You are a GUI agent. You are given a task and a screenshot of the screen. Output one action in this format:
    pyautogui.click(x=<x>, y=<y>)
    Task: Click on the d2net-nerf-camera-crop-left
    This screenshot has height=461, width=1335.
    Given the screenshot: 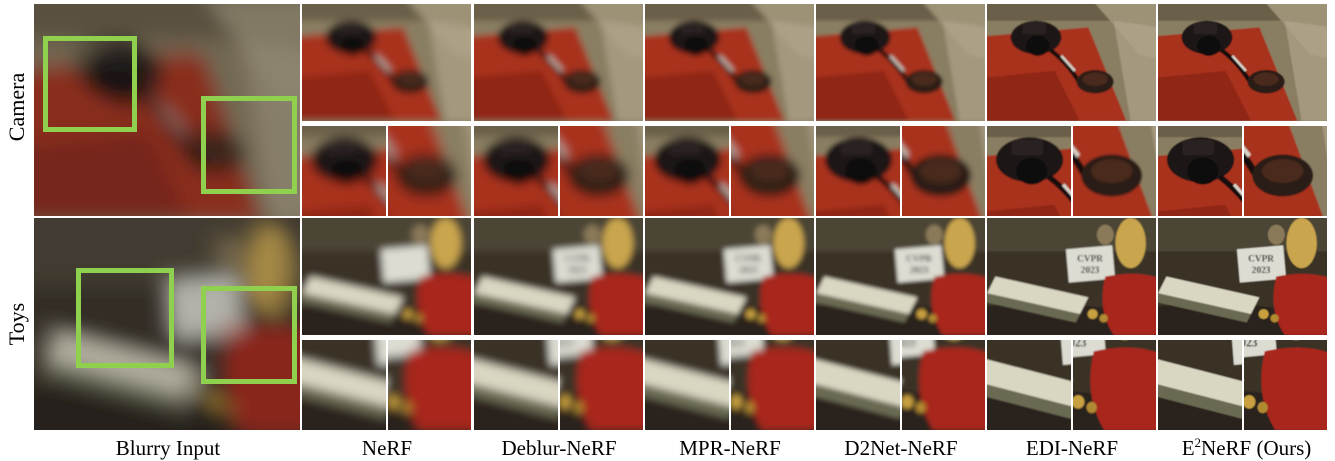 What is the action you would take?
    pyautogui.click(x=858, y=171)
    